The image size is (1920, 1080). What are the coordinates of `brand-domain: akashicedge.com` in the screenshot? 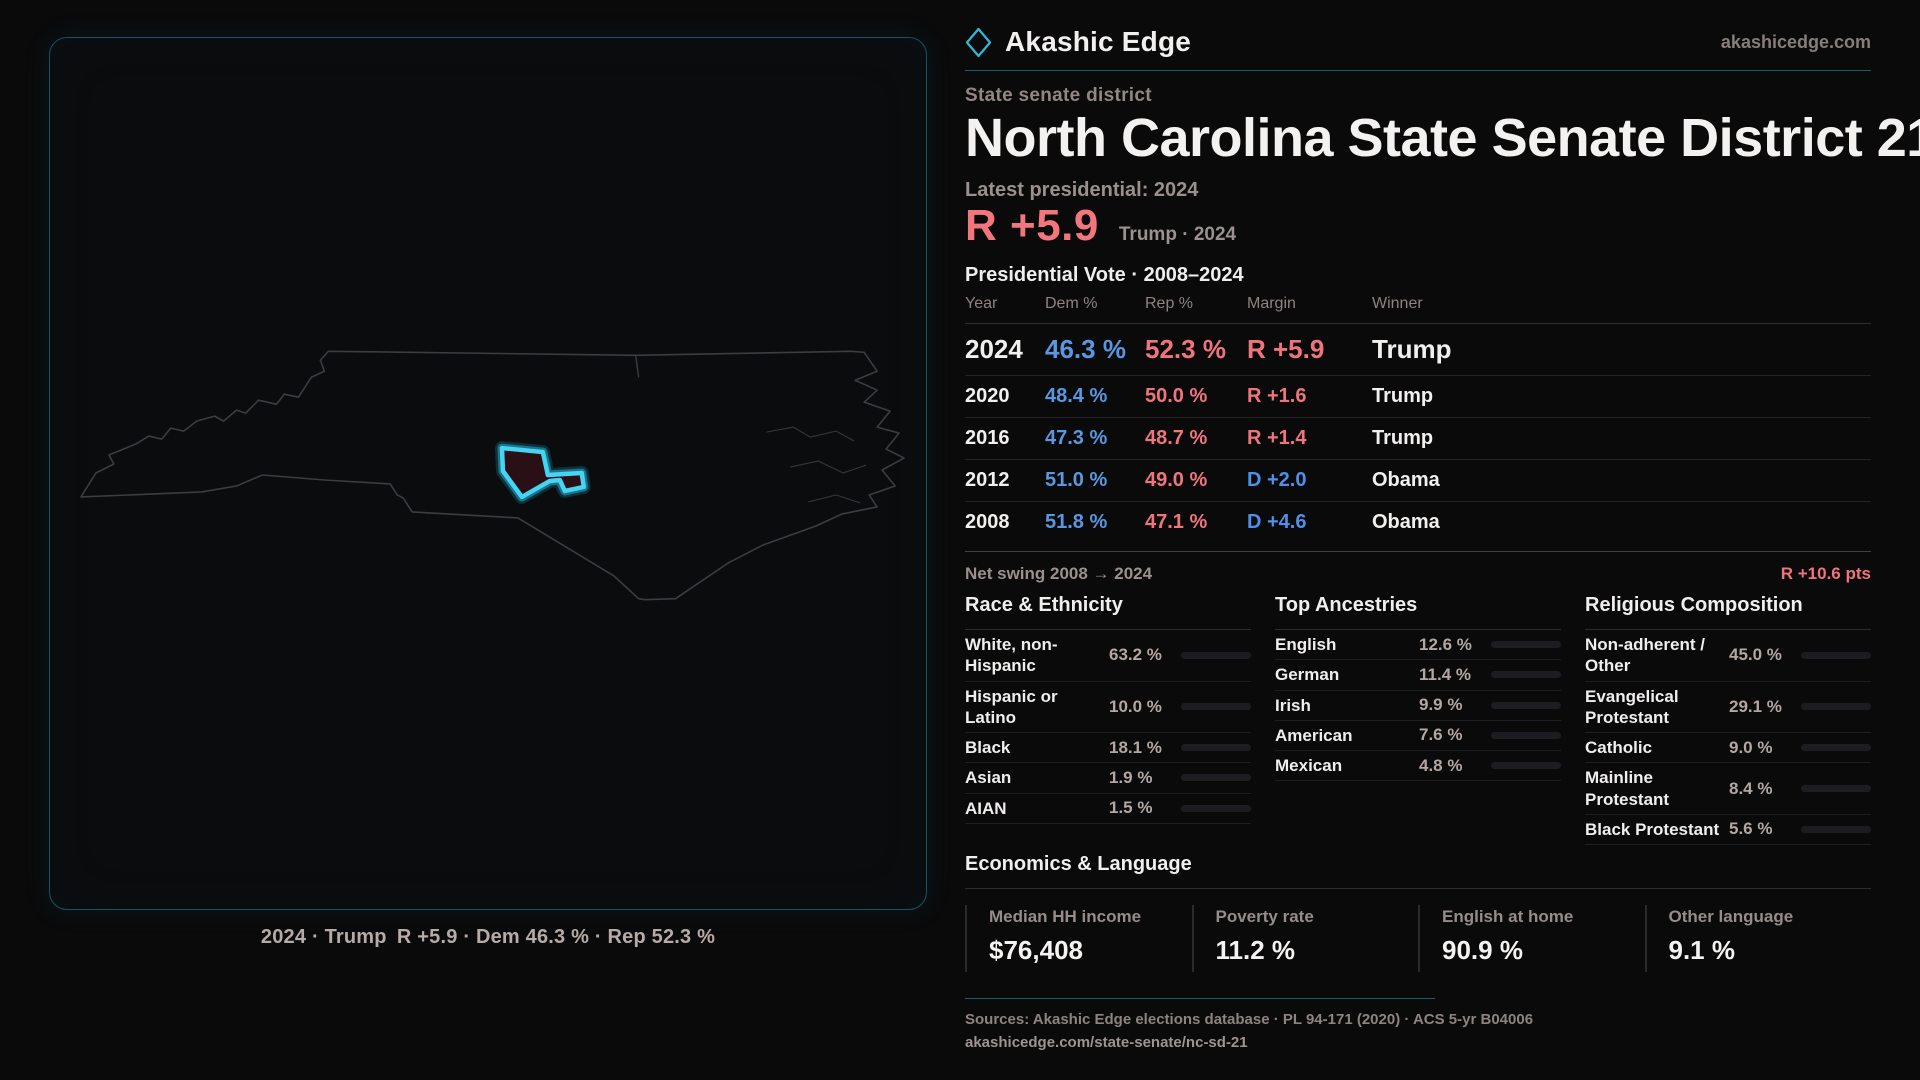 It's located at (1795, 41).